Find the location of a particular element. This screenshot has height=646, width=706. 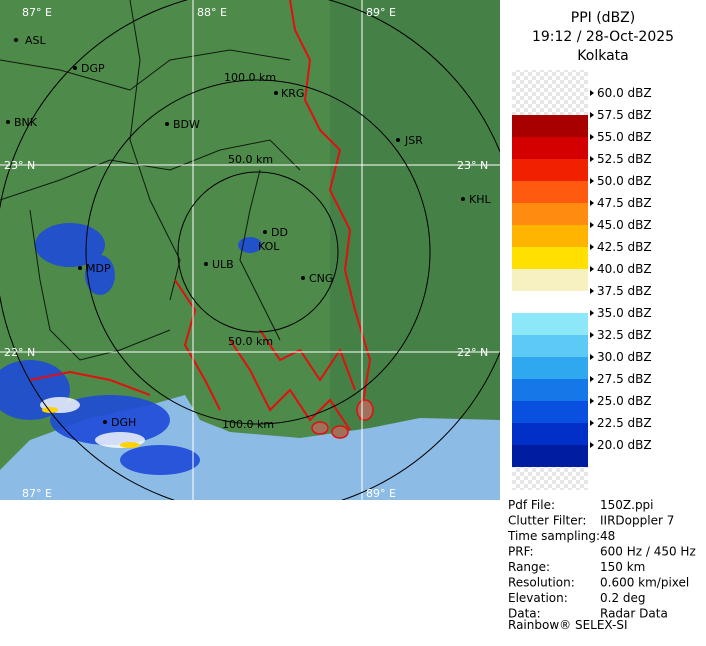

info-key: Range: is located at coordinates (529, 567).